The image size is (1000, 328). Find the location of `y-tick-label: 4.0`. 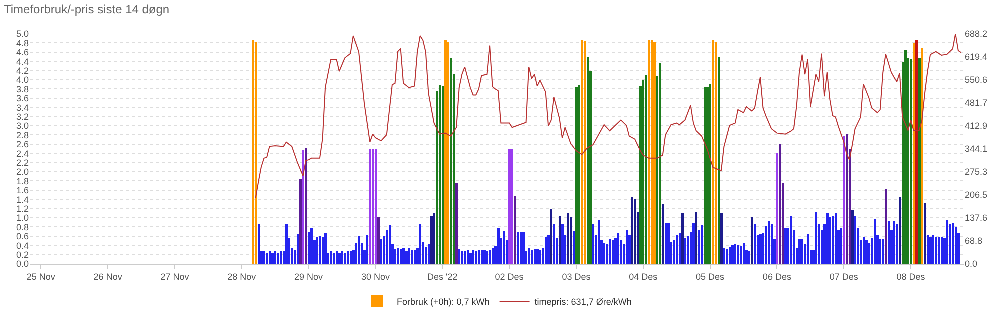

y-tick-label: 4.0 is located at coordinates (22, 80).